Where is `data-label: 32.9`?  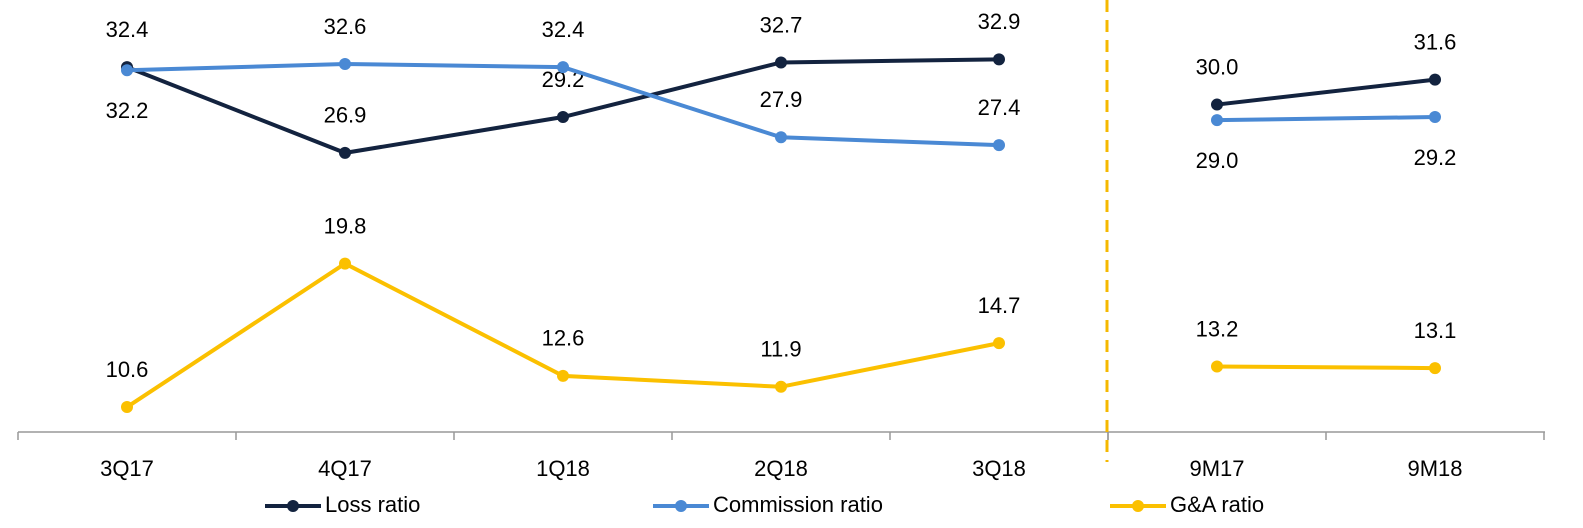 data-label: 32.9 is located at coordinates (999, 21).